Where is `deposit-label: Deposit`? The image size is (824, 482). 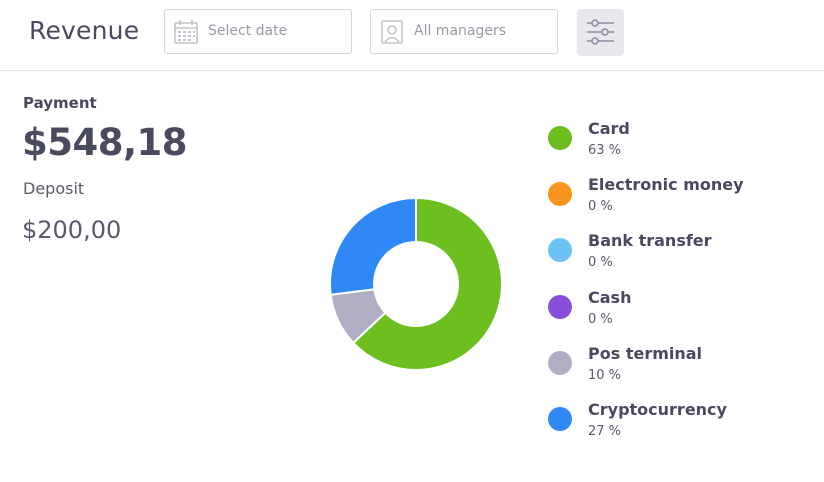 deposit-label: Deposit is located at coordinates (54, 188).